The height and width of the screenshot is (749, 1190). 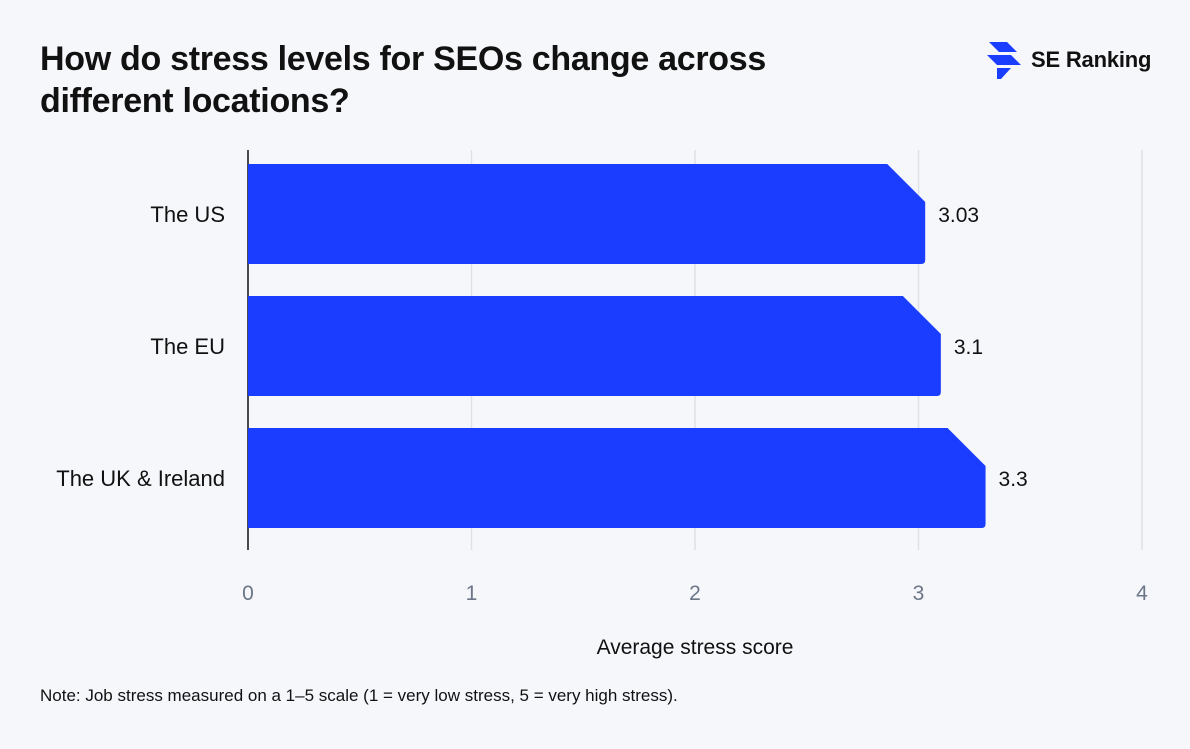 I want to click on value-labels: 3.03 3.1 3.3, so click(x=983, y=347).